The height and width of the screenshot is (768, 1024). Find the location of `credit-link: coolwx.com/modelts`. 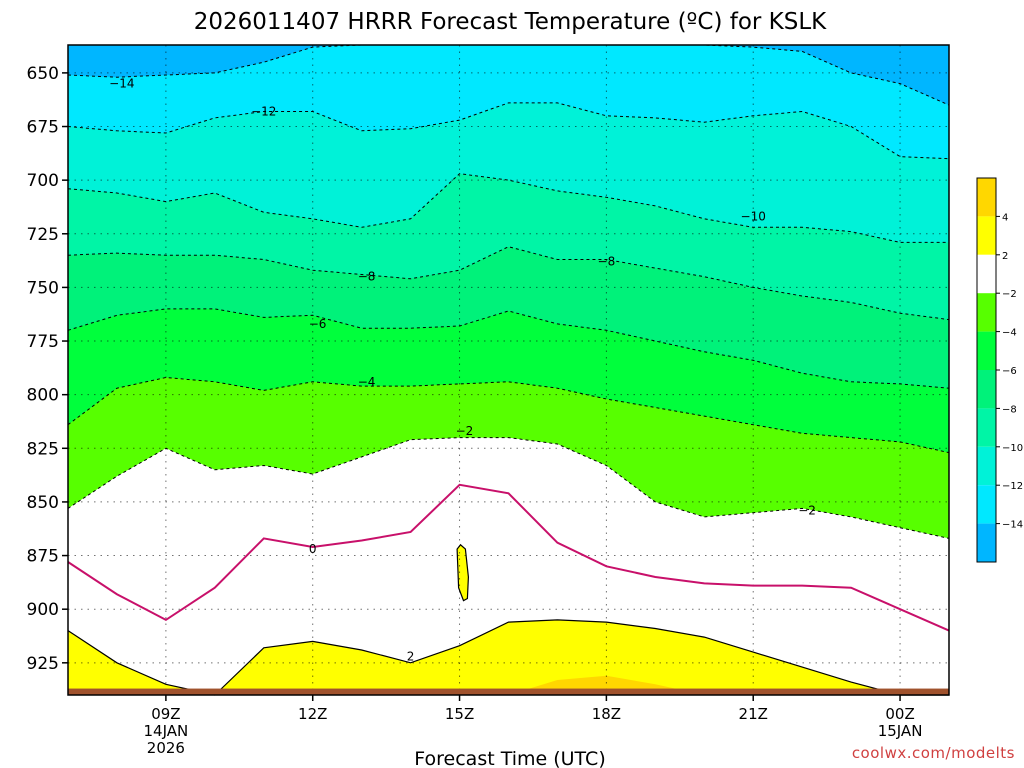

credit-link: coolwx.com/modelts is located at coordinates (933, 753).